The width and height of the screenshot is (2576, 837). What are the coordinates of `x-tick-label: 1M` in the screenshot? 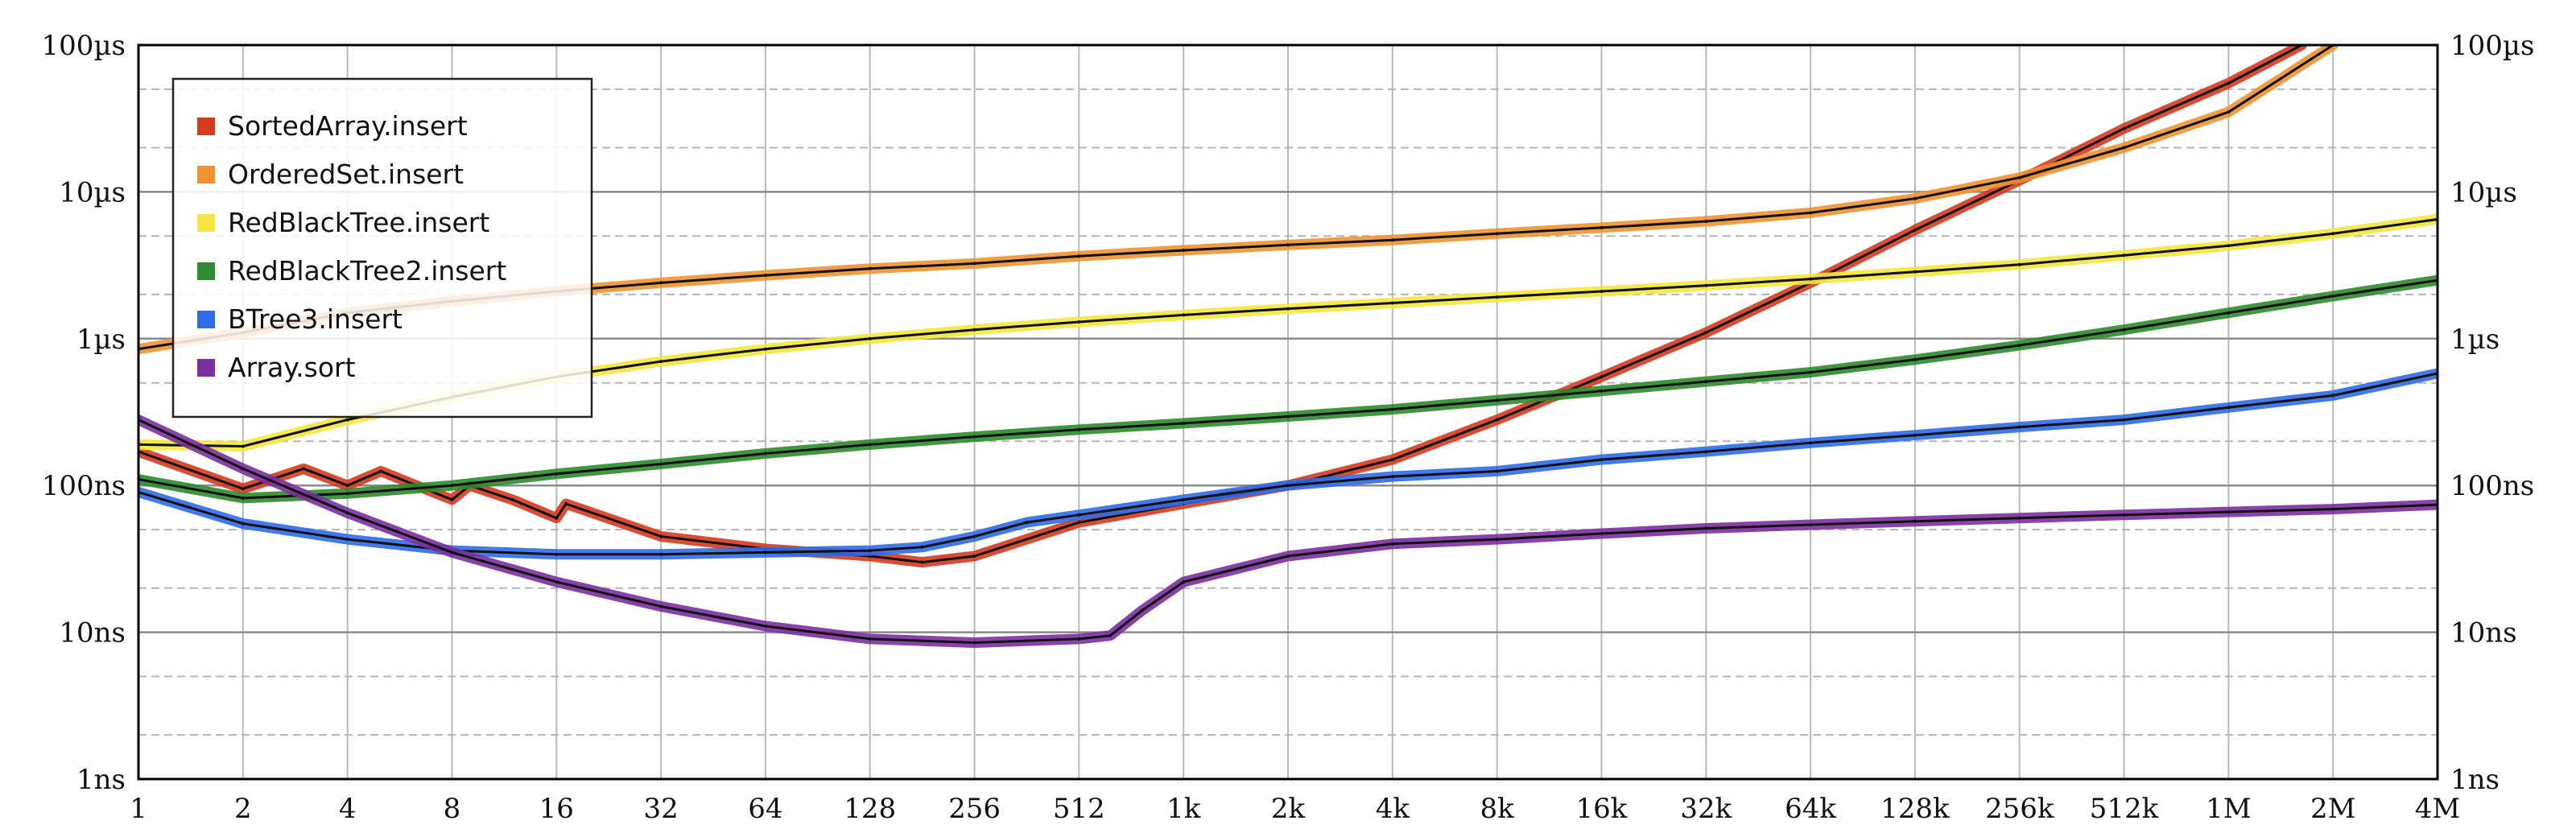 It's located at (2228, 809).